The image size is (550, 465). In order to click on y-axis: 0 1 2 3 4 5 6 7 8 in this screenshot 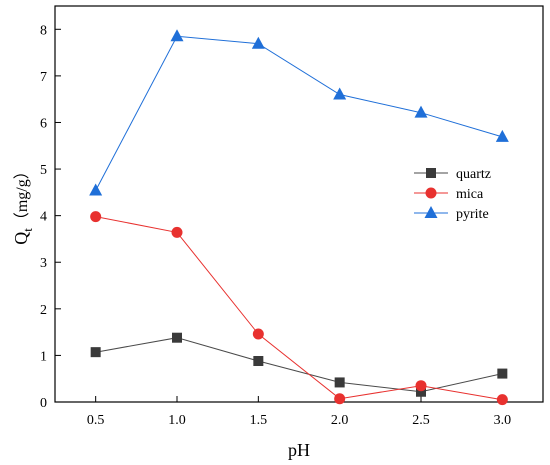, I will do `click(50, 217)`.